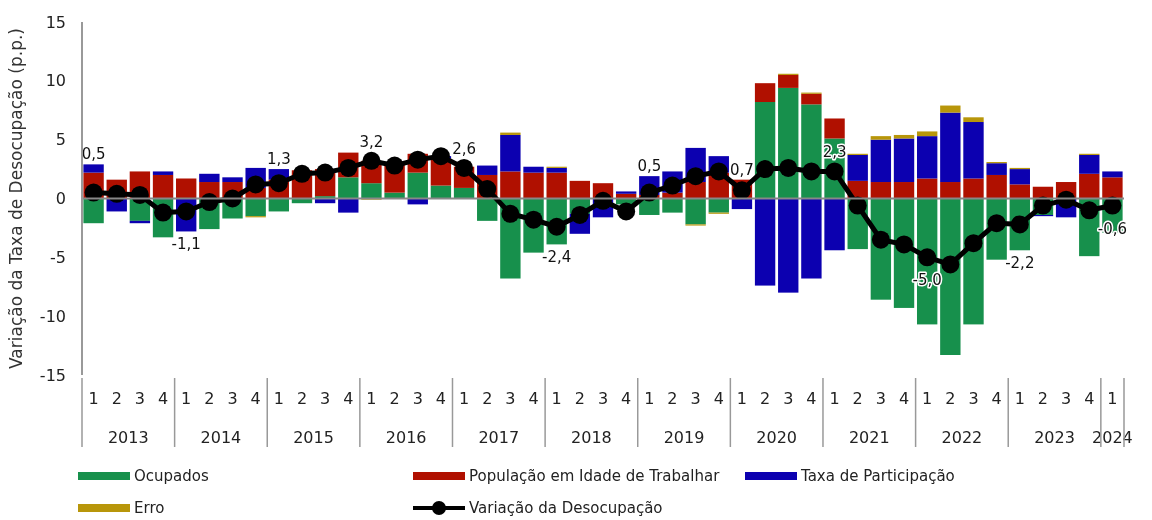 The image size is (1152, 520). What do you see at coordinates (962, 437) in the screenshot?
I see `text: 2022` at bounding box center [962, 437].